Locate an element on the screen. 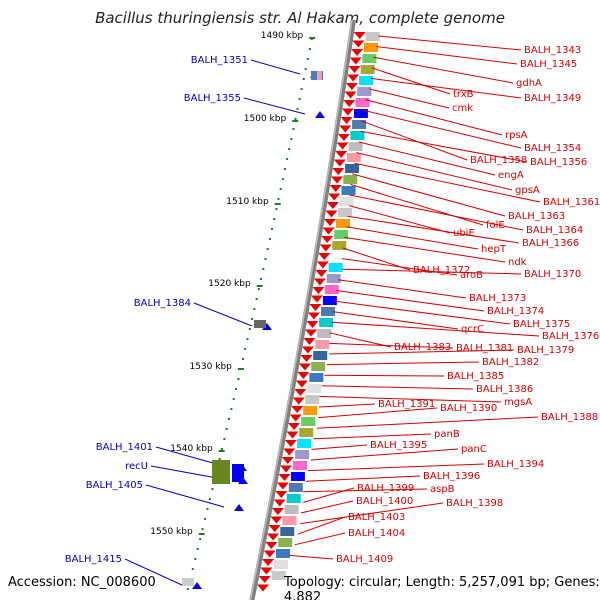  gene-label: rpsA is located at coordinates (516, 135).